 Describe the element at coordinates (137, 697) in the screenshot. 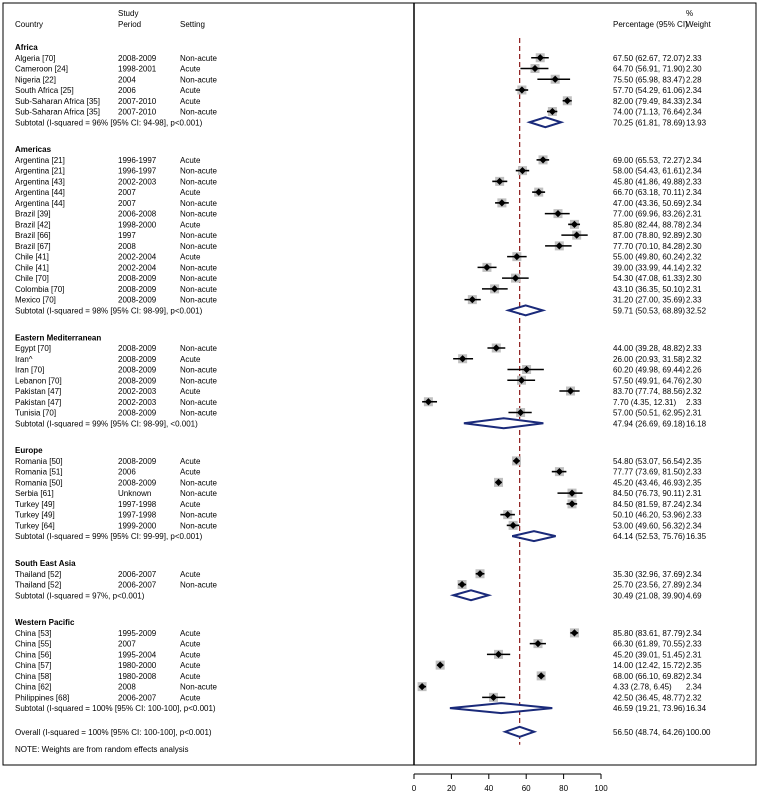

I see `study-period: 2006-2007` at that location.